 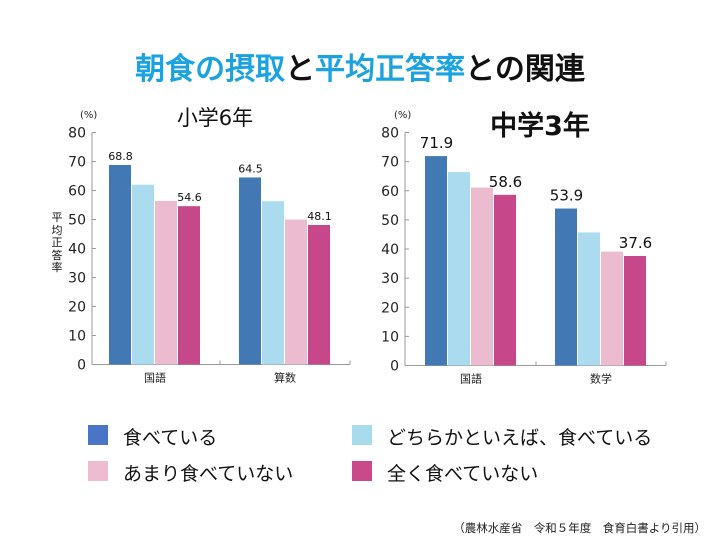 I want to click on y-axis-label-char: 均, so click(x=57, y=230).